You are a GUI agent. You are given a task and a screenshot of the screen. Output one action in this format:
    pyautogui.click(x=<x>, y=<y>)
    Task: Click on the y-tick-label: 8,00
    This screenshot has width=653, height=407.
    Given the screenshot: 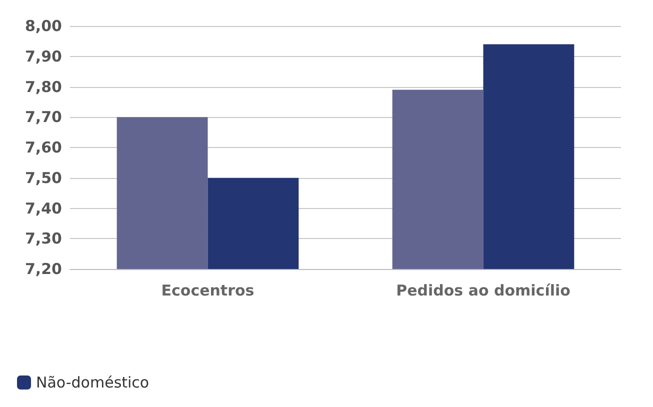 What is the action you would take?
    pyautogui.click(x=43, y=26)
    